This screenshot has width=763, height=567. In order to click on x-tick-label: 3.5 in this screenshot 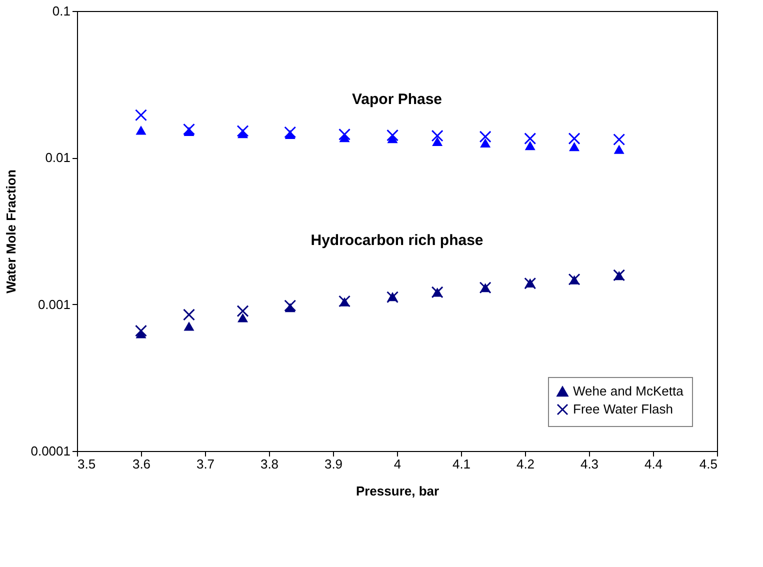, I will do `click(87, 464)`.